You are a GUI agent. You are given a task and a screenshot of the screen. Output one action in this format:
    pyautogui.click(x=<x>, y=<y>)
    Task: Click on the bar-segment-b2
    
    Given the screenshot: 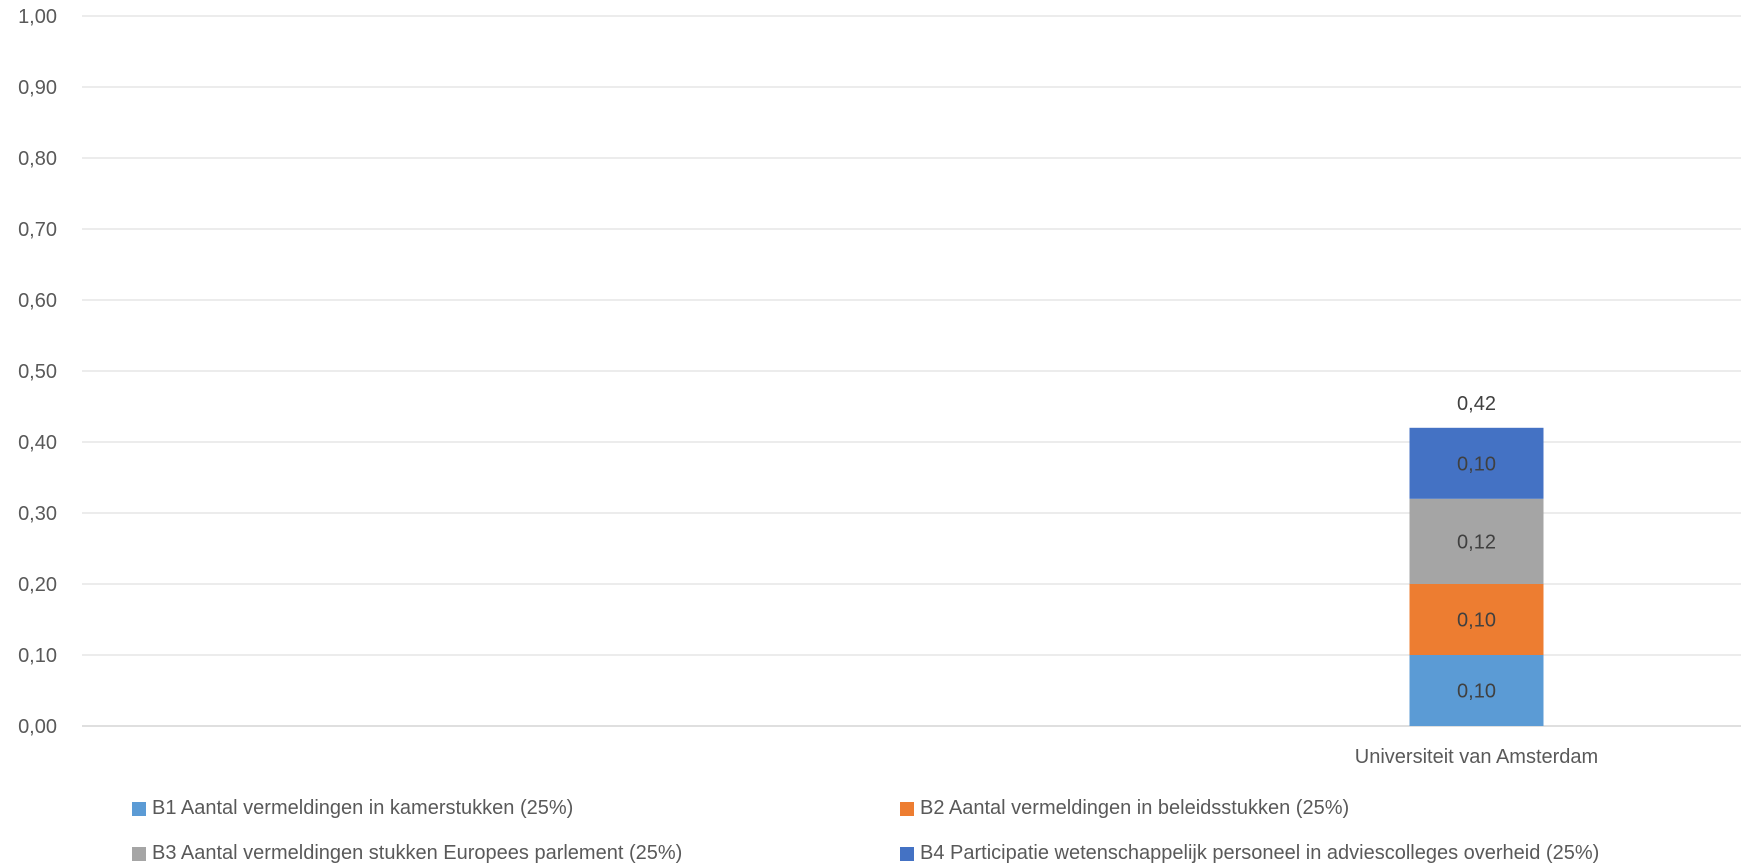 What is the action you would take?
    pyautogui.click(x=1476, y=619)
    